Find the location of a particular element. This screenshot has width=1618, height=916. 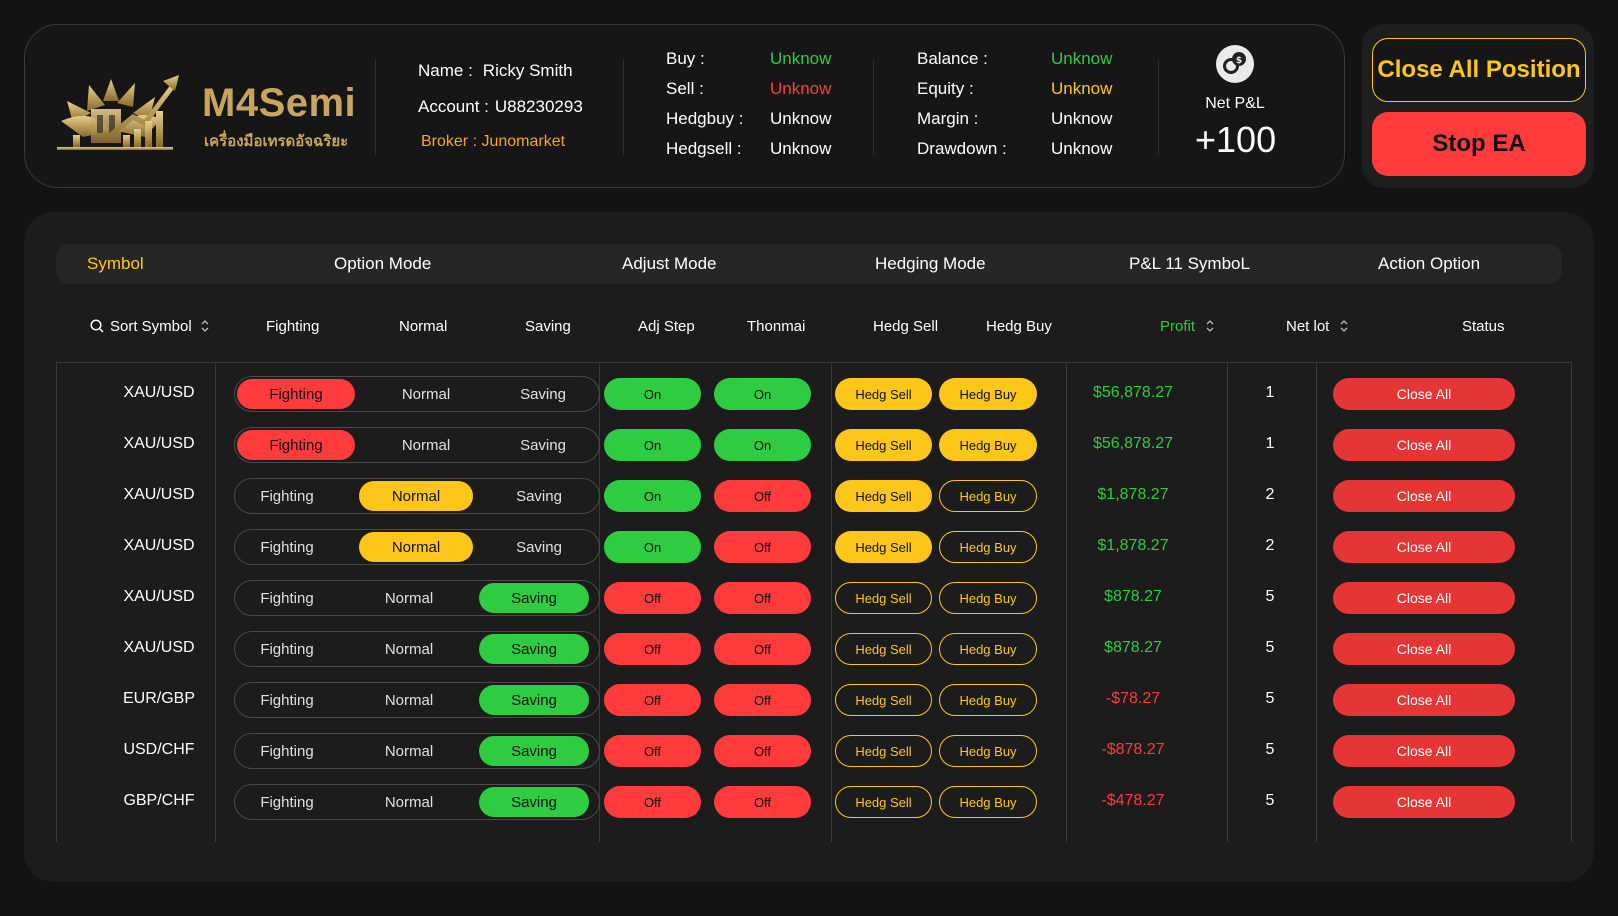

col-net-lot: Net lot is located at coordinates (1317, 326).